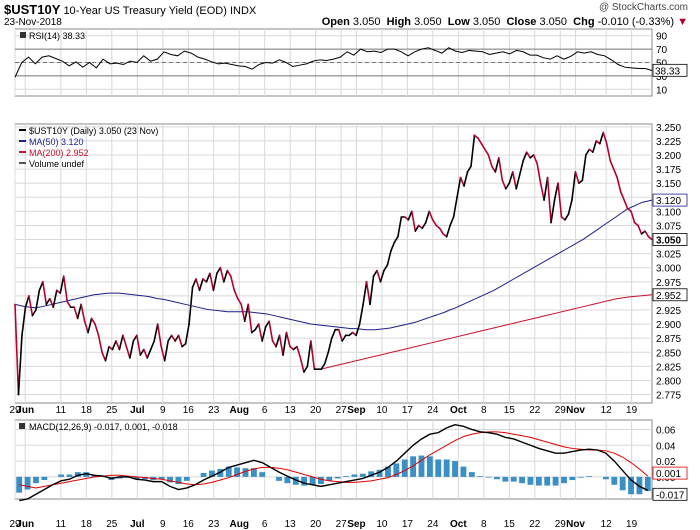 The width and height of the screenshot is (700, 530). I want to click on x-tick-label: 29, so click(15, 410).